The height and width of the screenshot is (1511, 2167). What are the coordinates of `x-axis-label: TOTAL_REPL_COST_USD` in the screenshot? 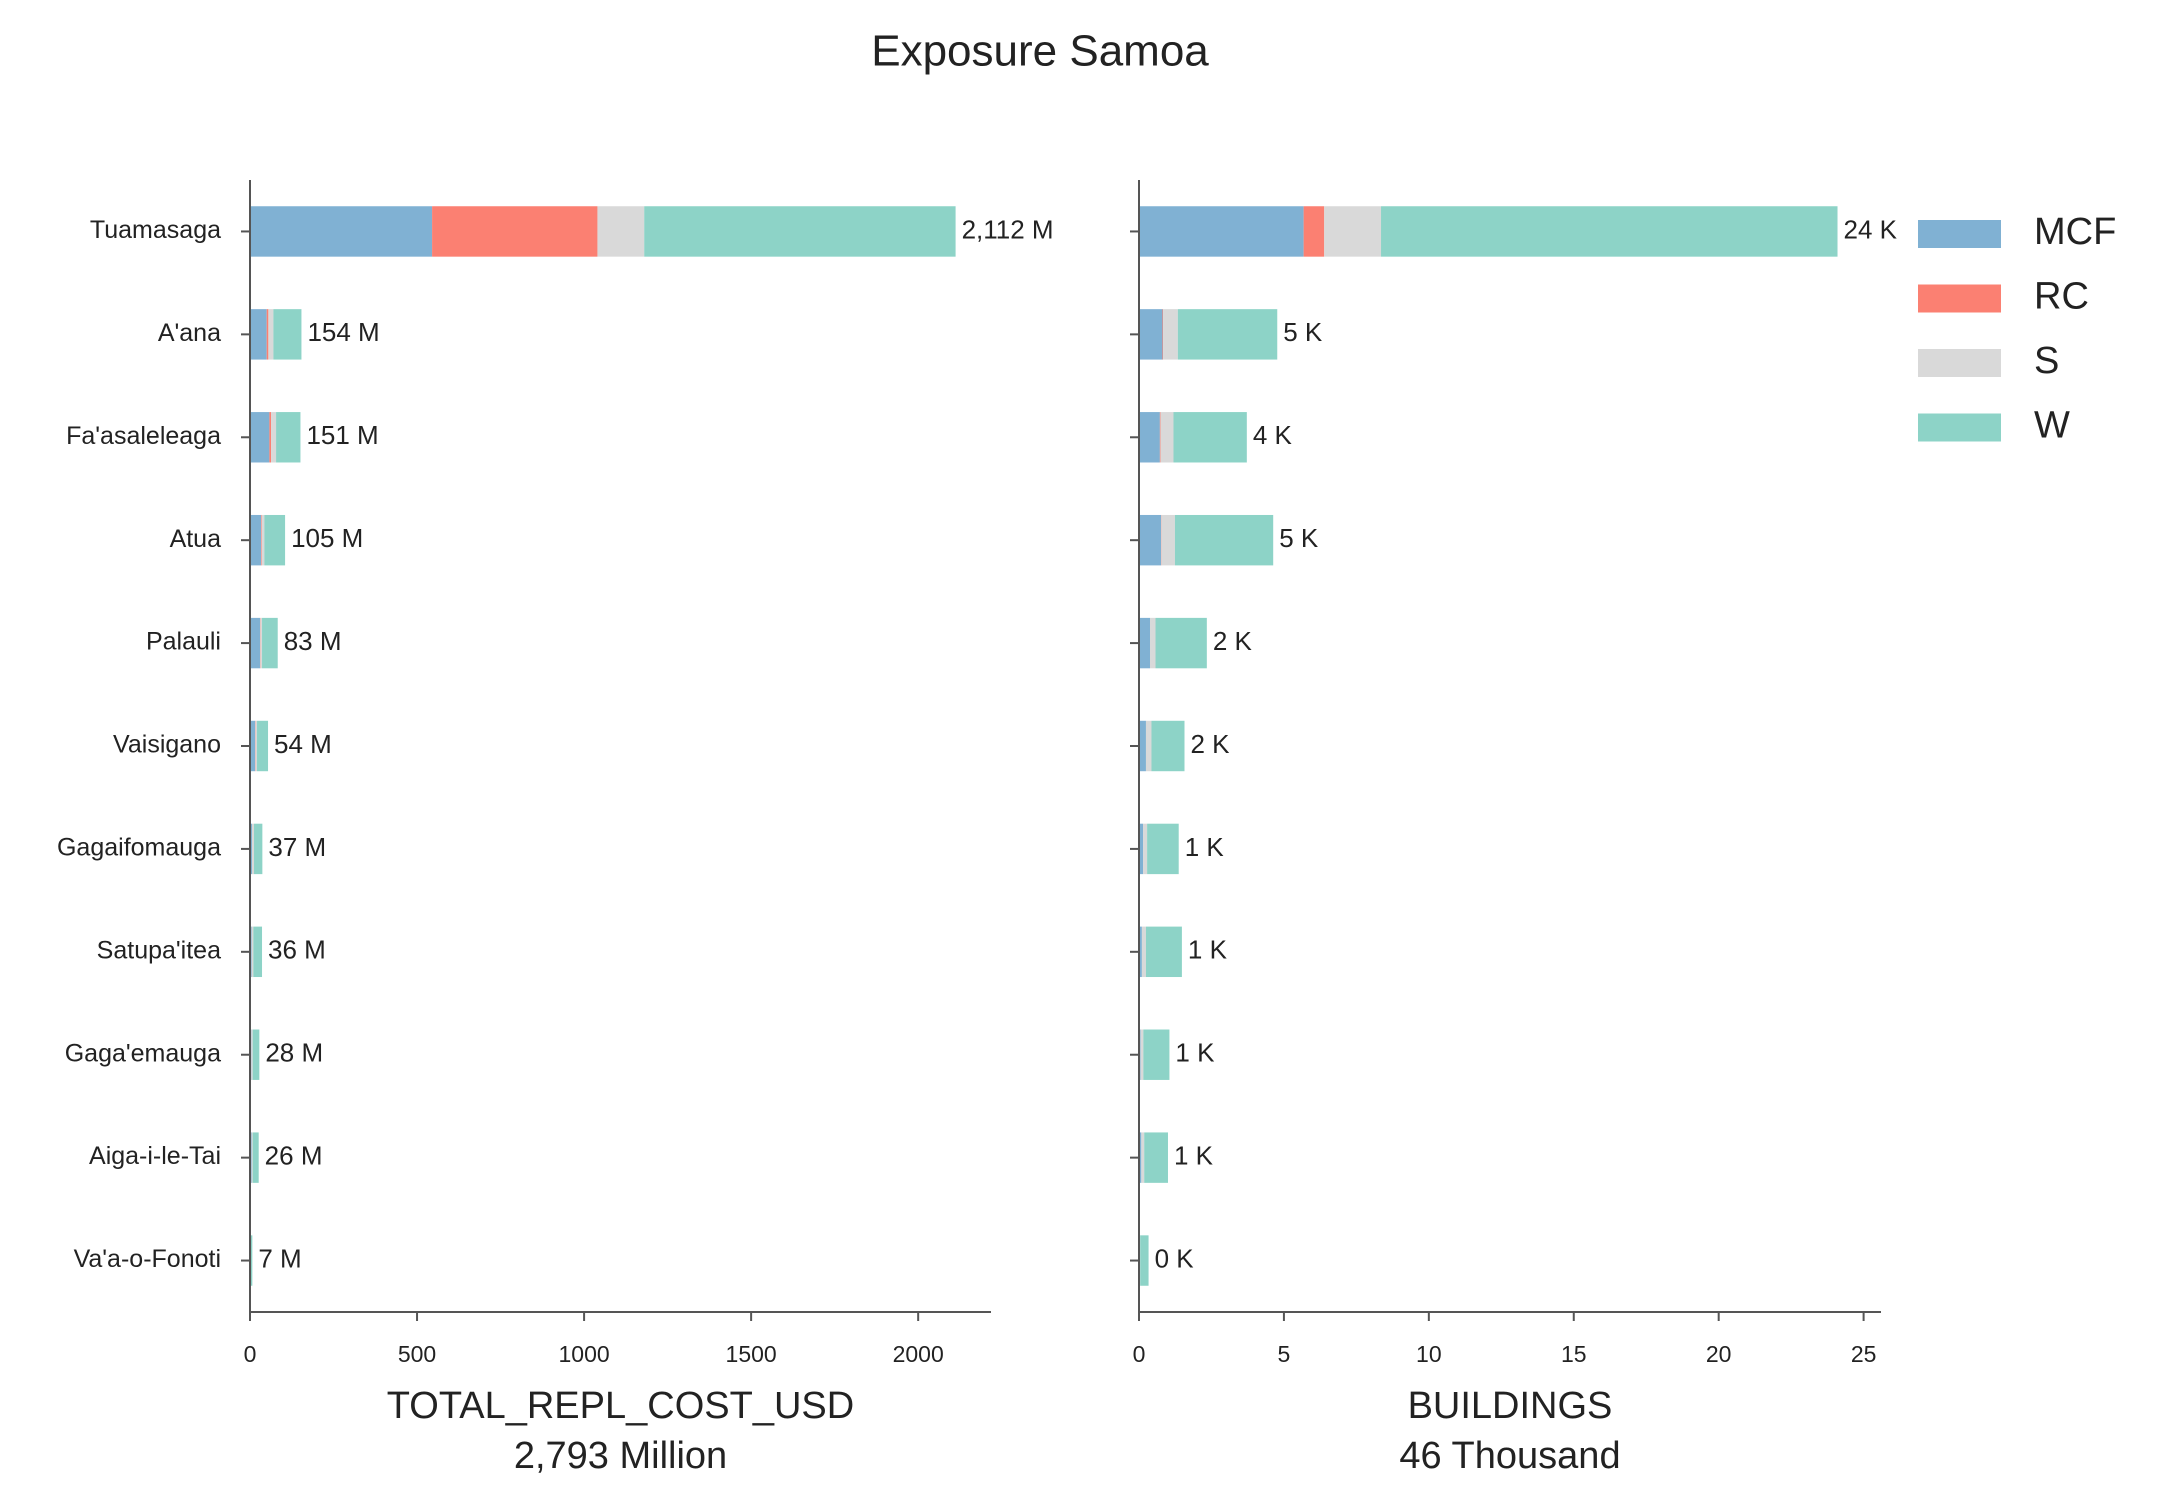 It's located at (620, 1406).